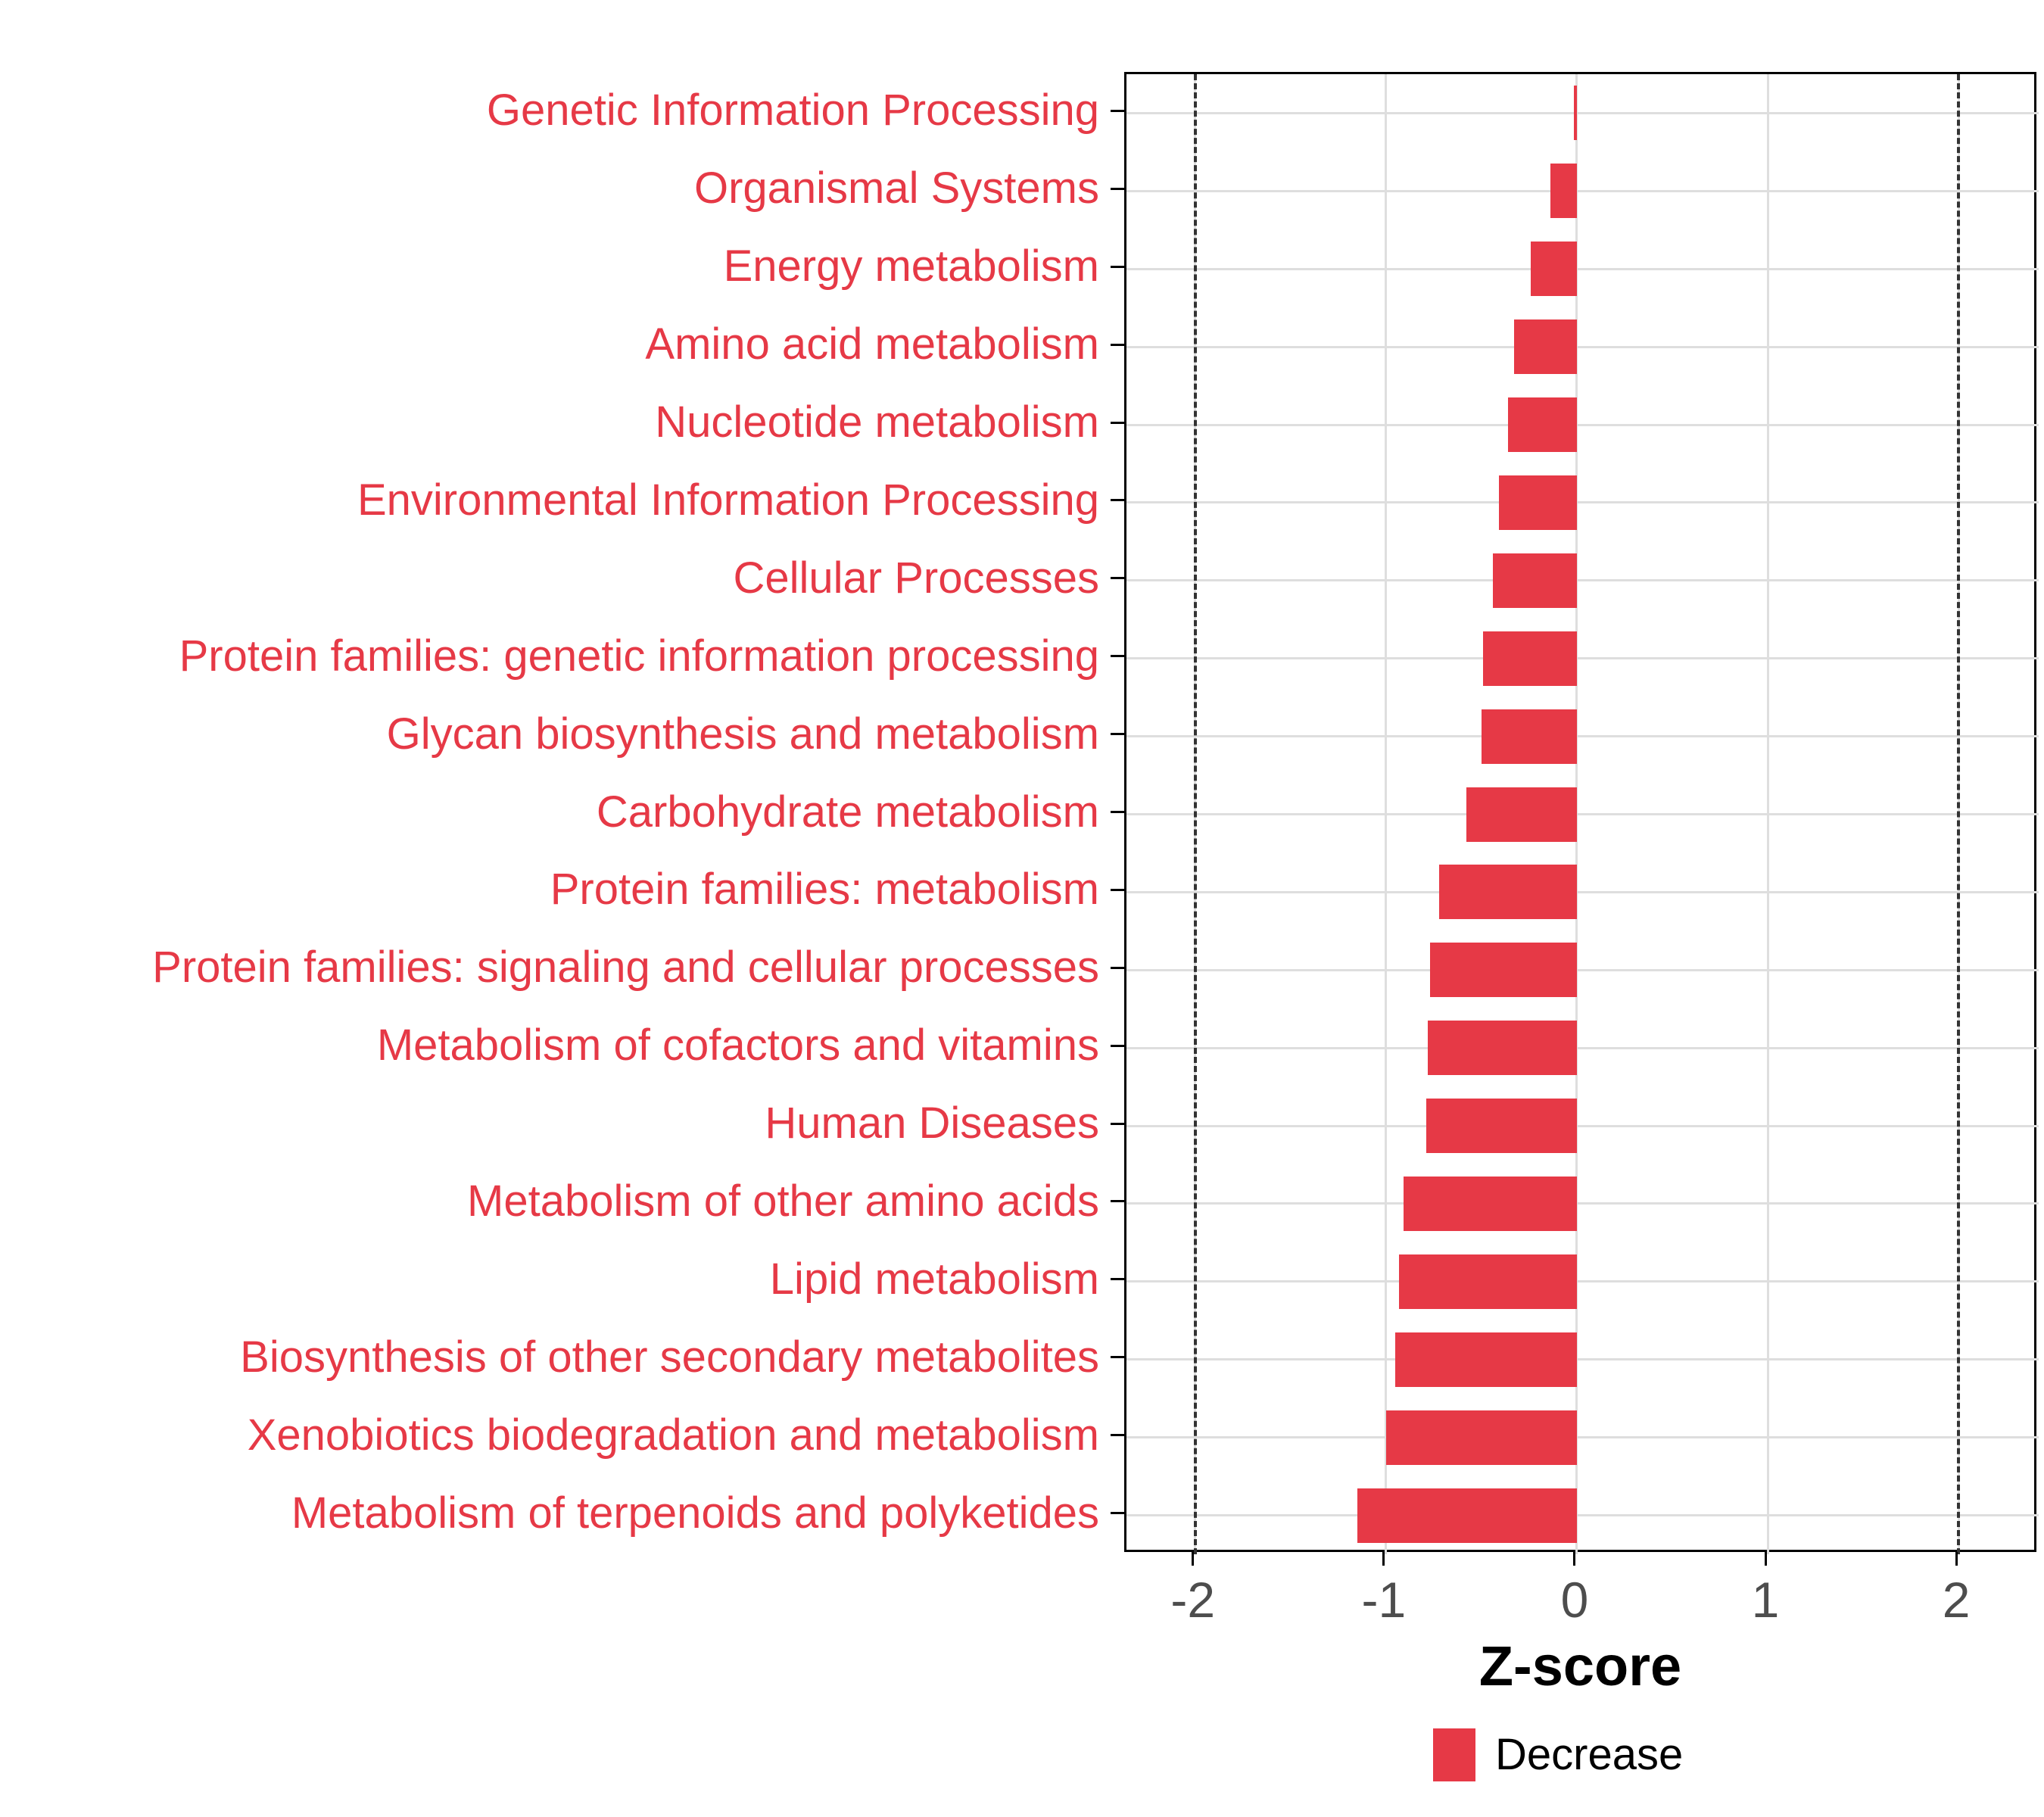 The image size is (2044, 1817). What do you see at coordinates (1454, 1754) in the screenshot?
I see `legend-swatch-decrease` at bounding box center [1454, 1754].